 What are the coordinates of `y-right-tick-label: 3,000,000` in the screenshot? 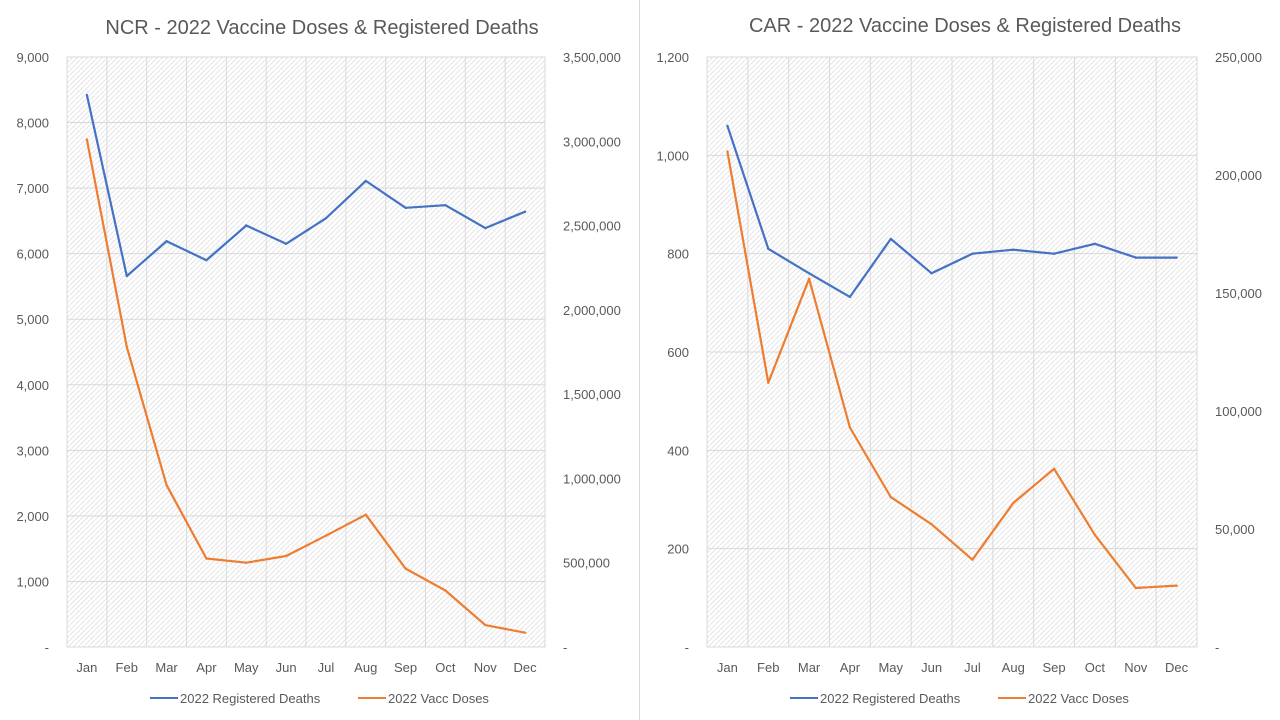 It's located at (592, 141).